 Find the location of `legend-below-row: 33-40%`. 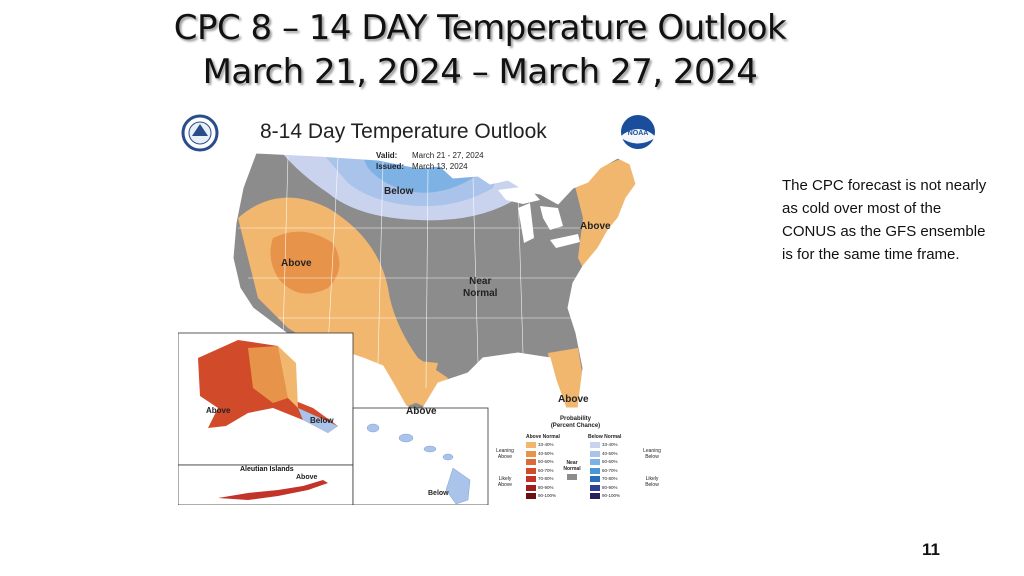

legend-below-row: 33-40% is located at coordinates (604, 445).